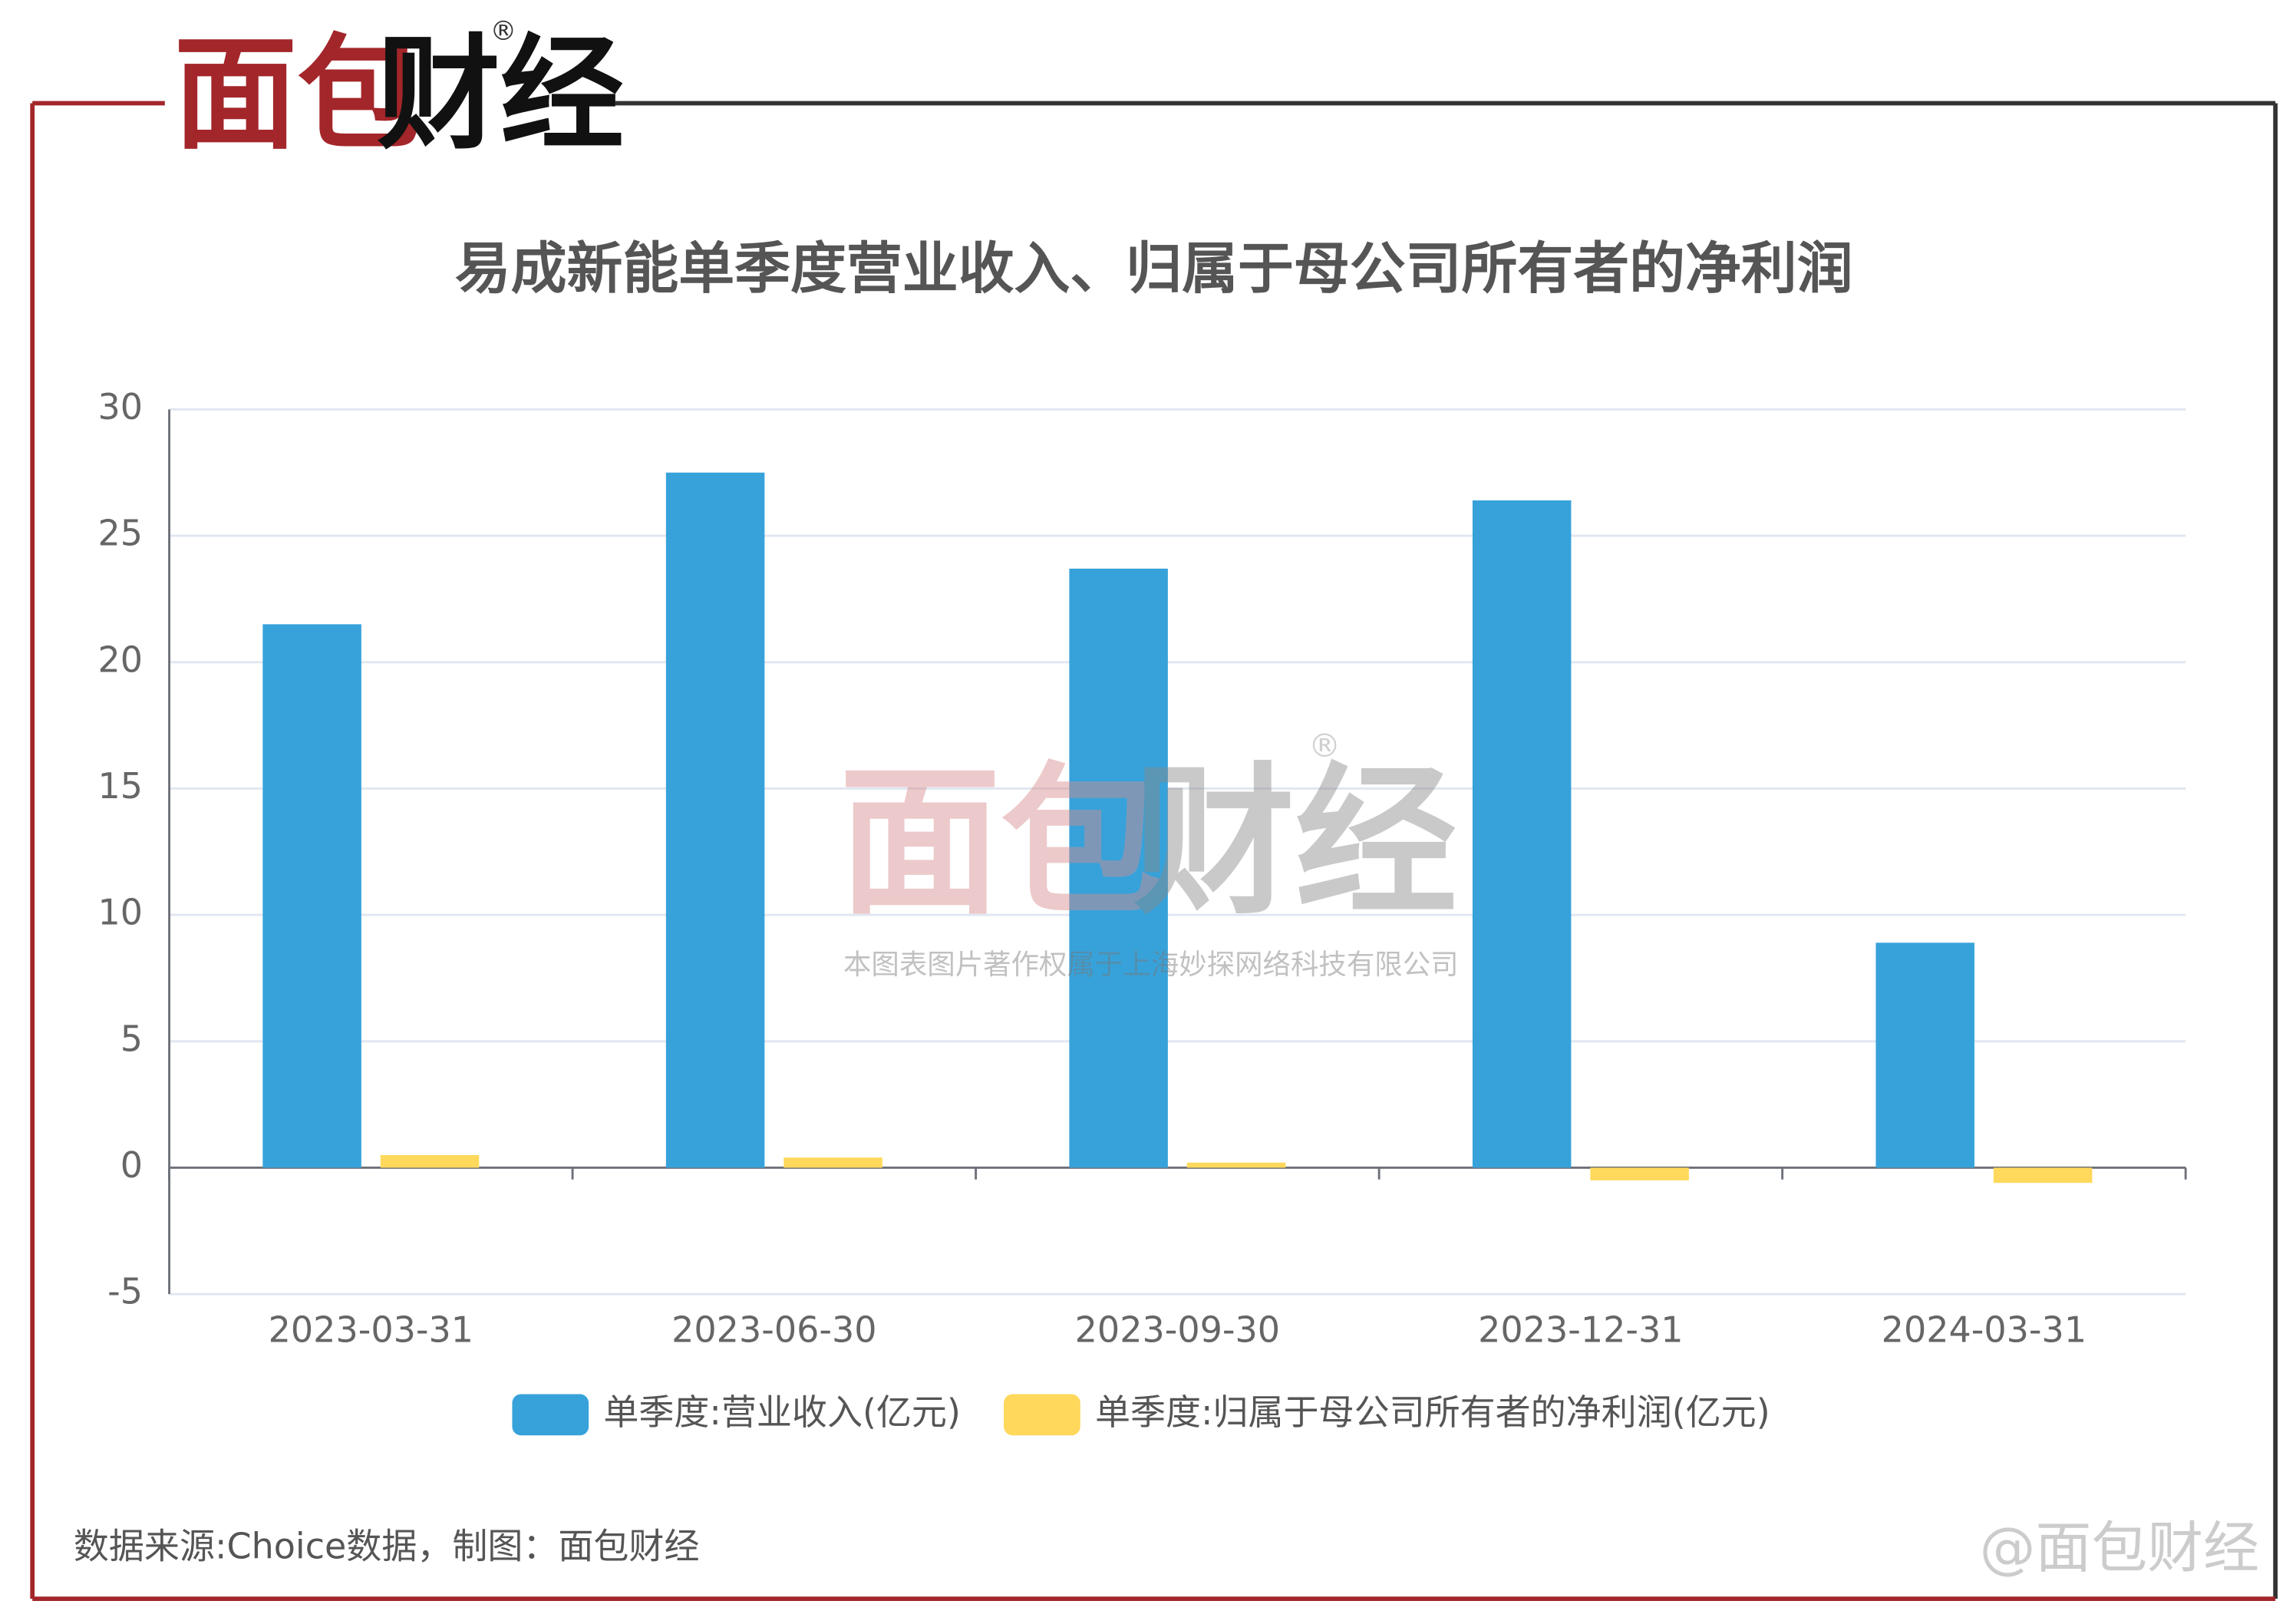  Describe the element at coordinates (120, 406) in the screenshot. I see `y-tick-label: 30` at that location.